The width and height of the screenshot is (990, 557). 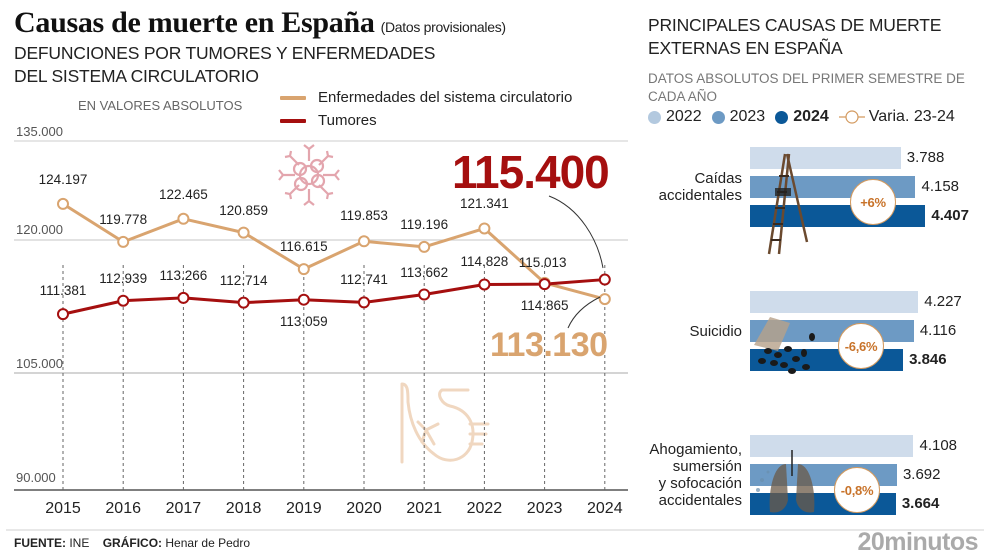 I want to click on point-tumores-2020, so click(x=364, y=302).